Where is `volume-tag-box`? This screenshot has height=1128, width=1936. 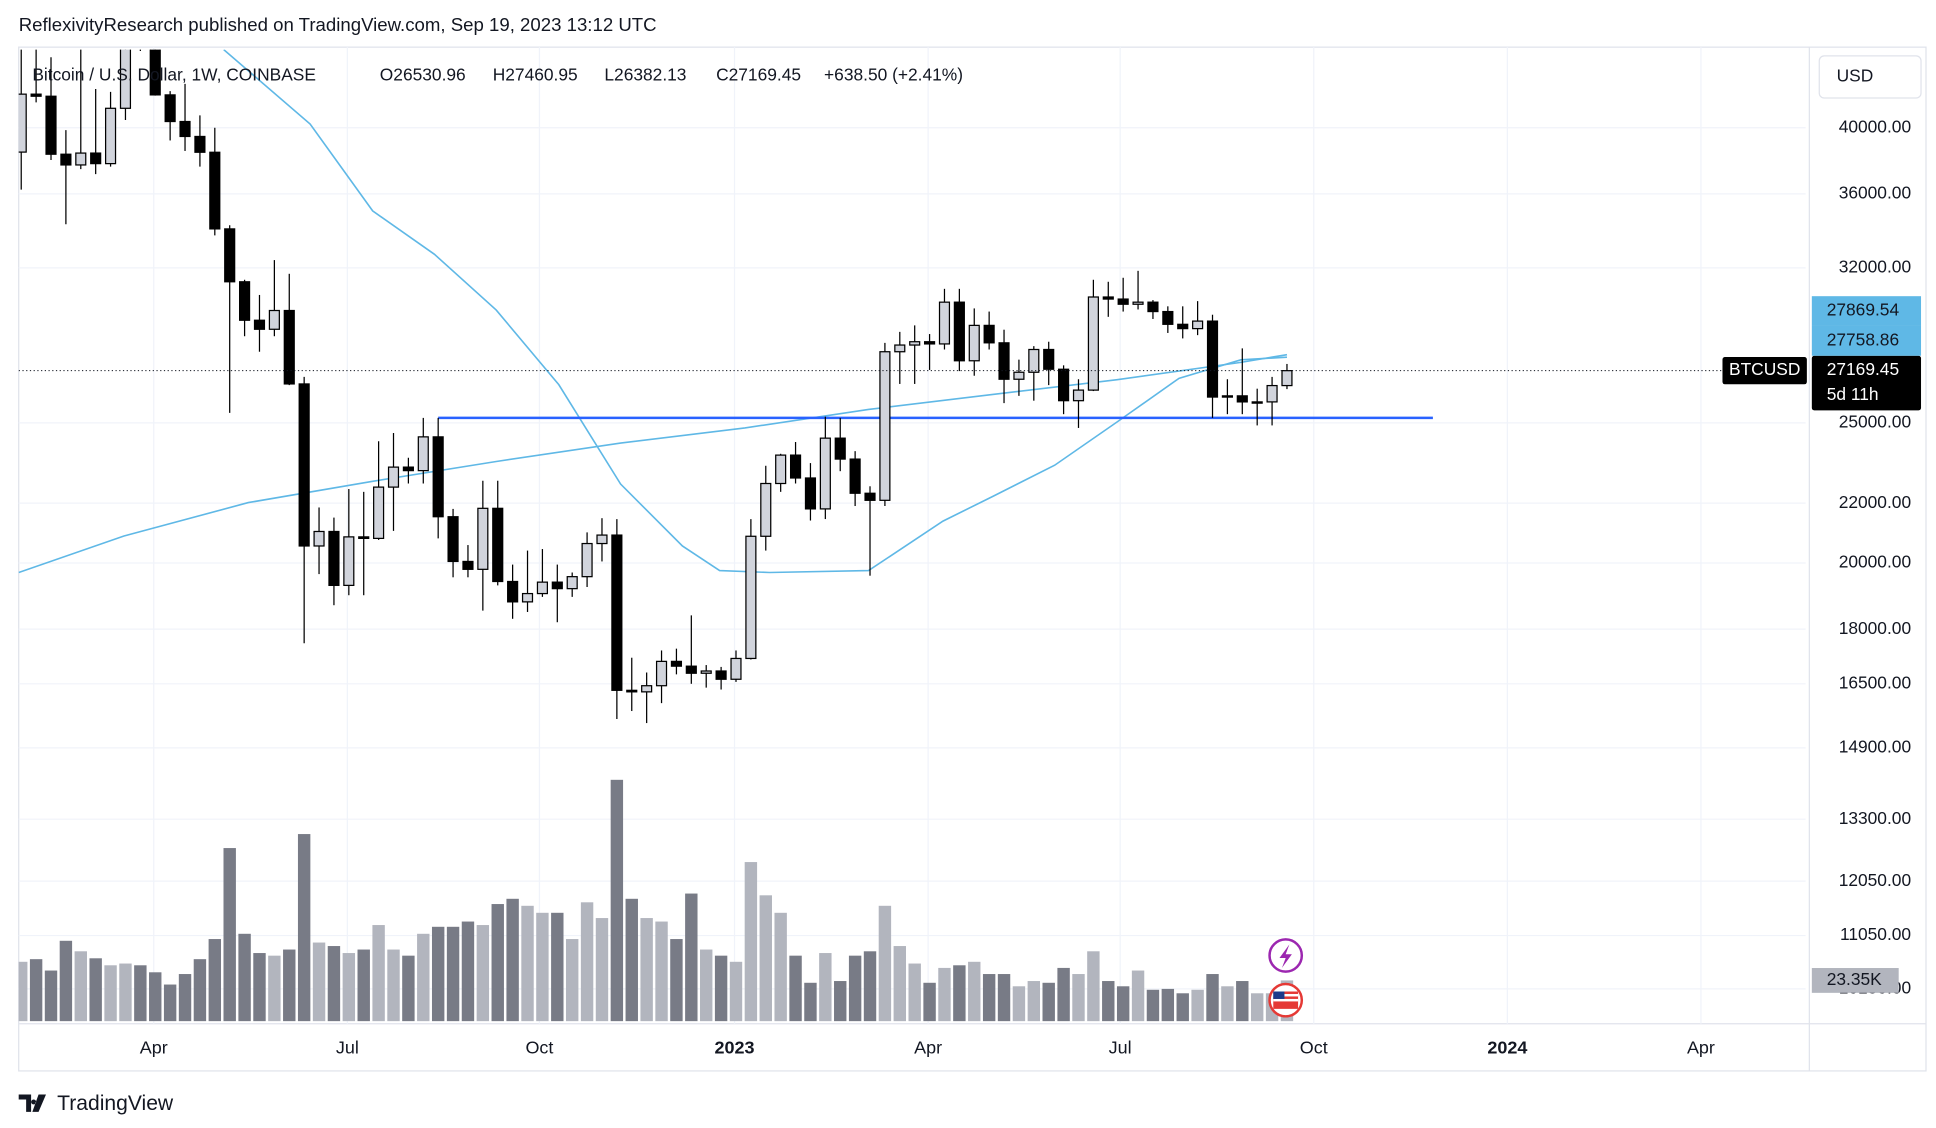 volume-tag-box is located at coordinates (1855, 980).